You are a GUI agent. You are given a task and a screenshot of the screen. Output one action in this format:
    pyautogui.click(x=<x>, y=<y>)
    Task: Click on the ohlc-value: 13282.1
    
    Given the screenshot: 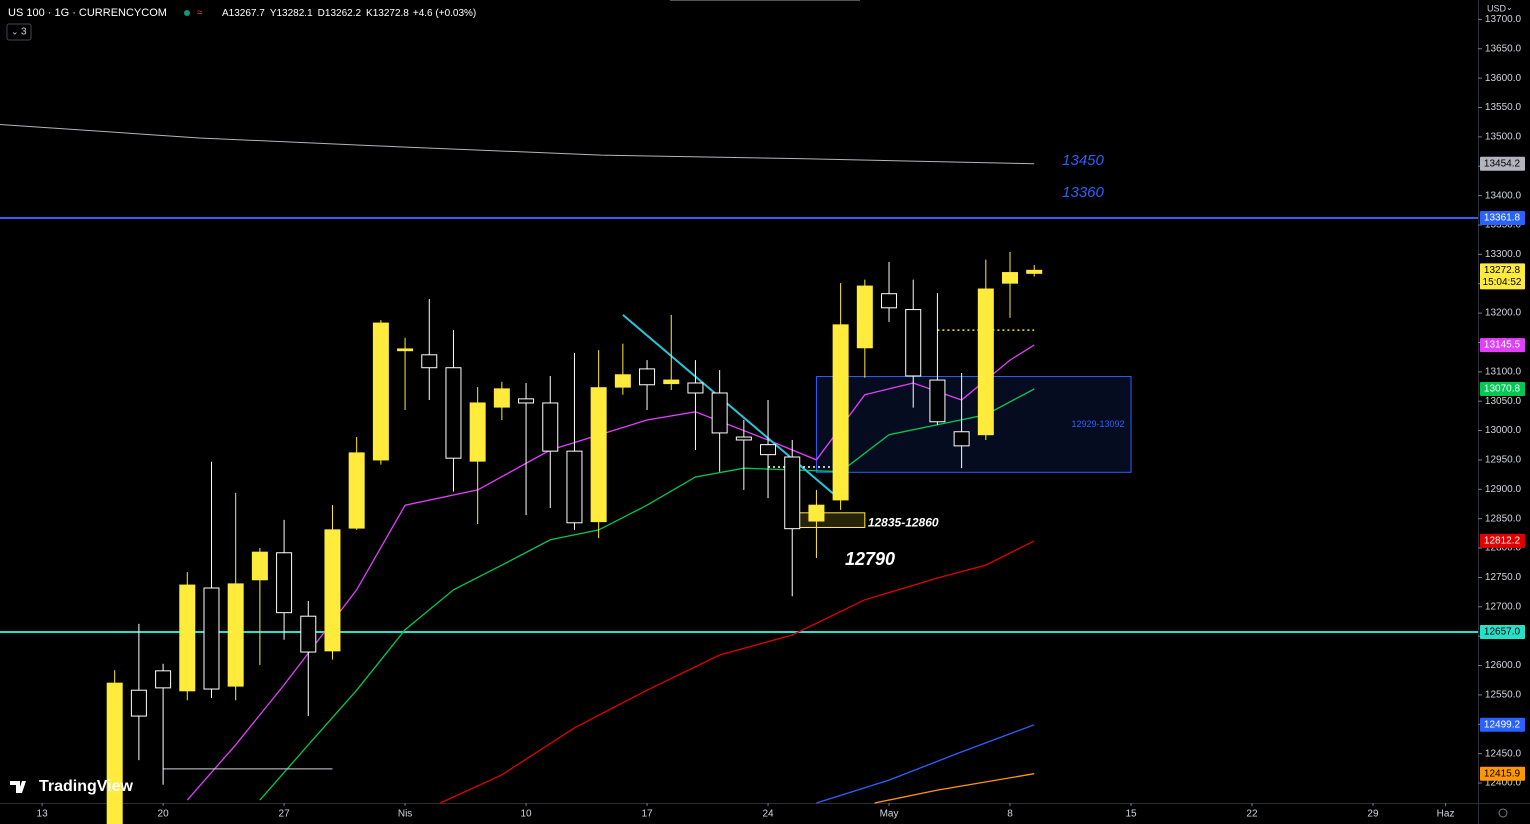 What is the action you would take?
    pyautogui.click(x=295, y=13)
    